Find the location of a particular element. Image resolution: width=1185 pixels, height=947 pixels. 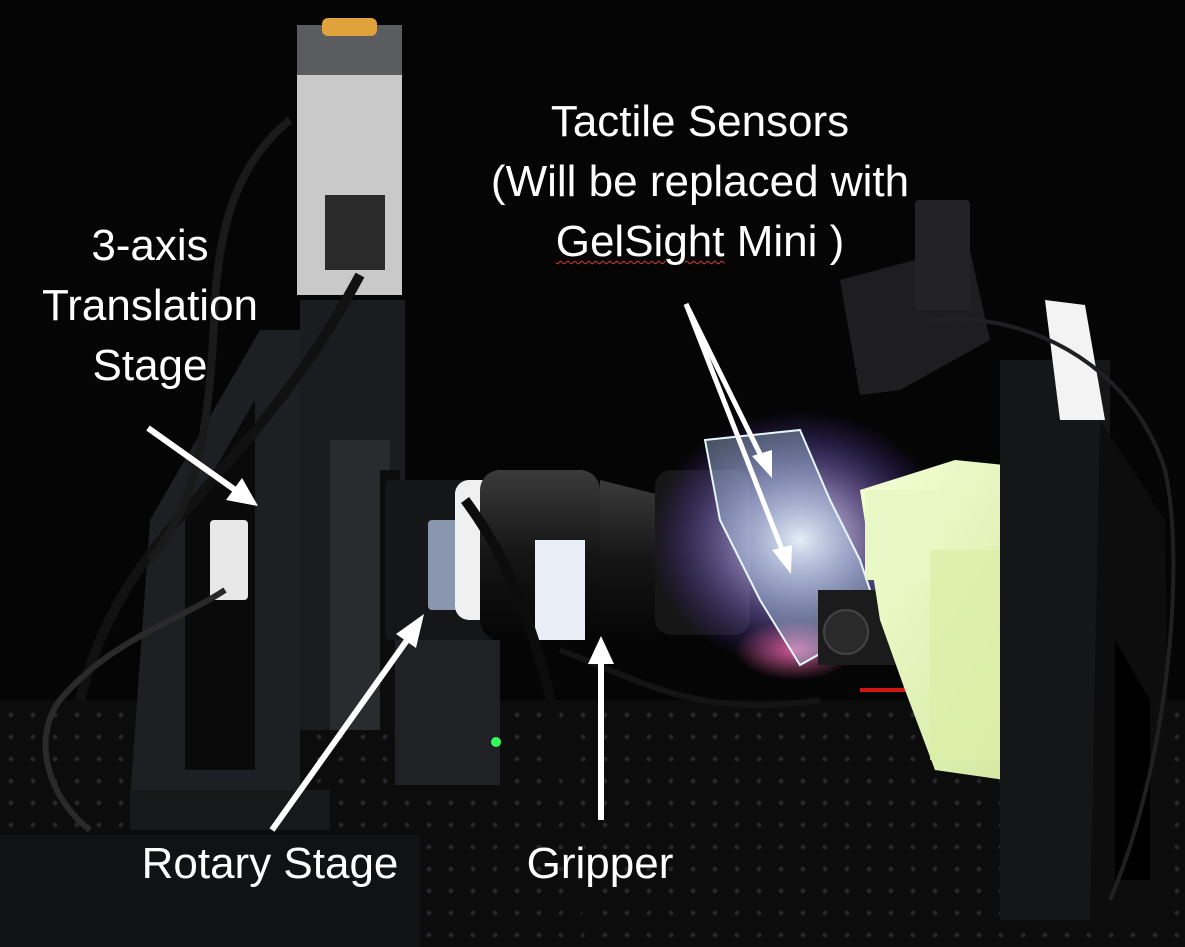

tactile-sensor-arrow-right is located at coordinates (737, 438).